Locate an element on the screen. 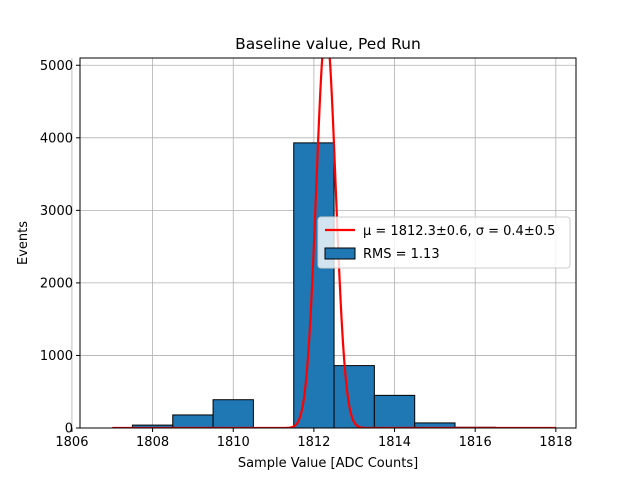 The image size is (640, 480). x-tick-label: 1810 is located at coordinates (233, 442).